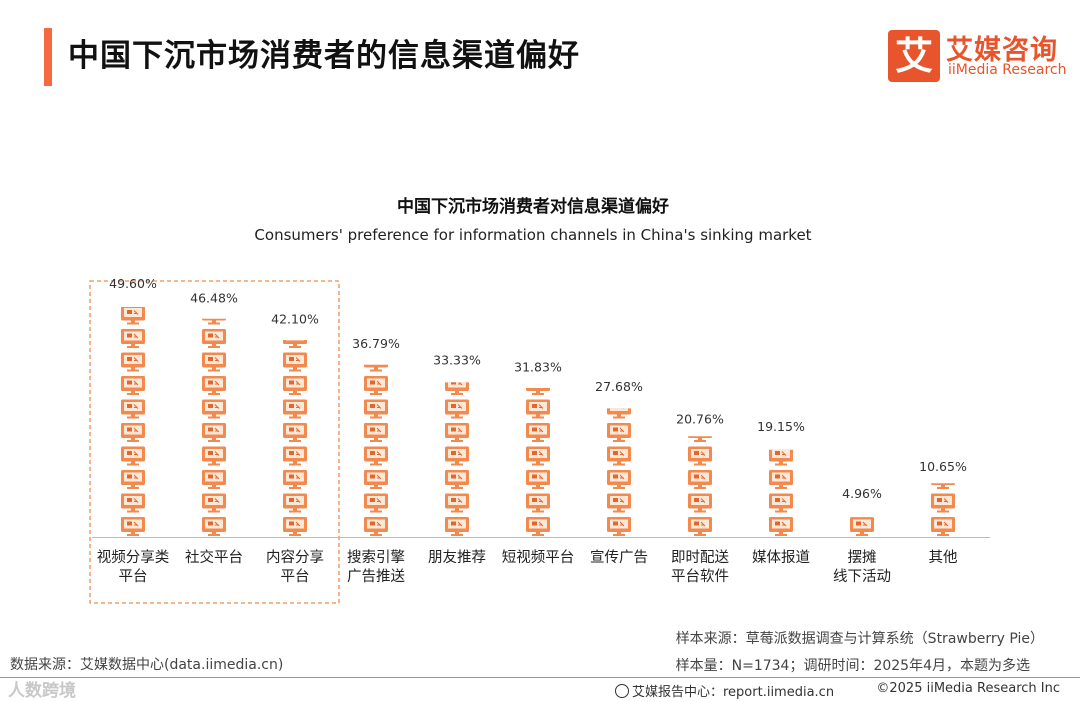  I want to click on tick-label: 朋友推荐, so click(457, 557).